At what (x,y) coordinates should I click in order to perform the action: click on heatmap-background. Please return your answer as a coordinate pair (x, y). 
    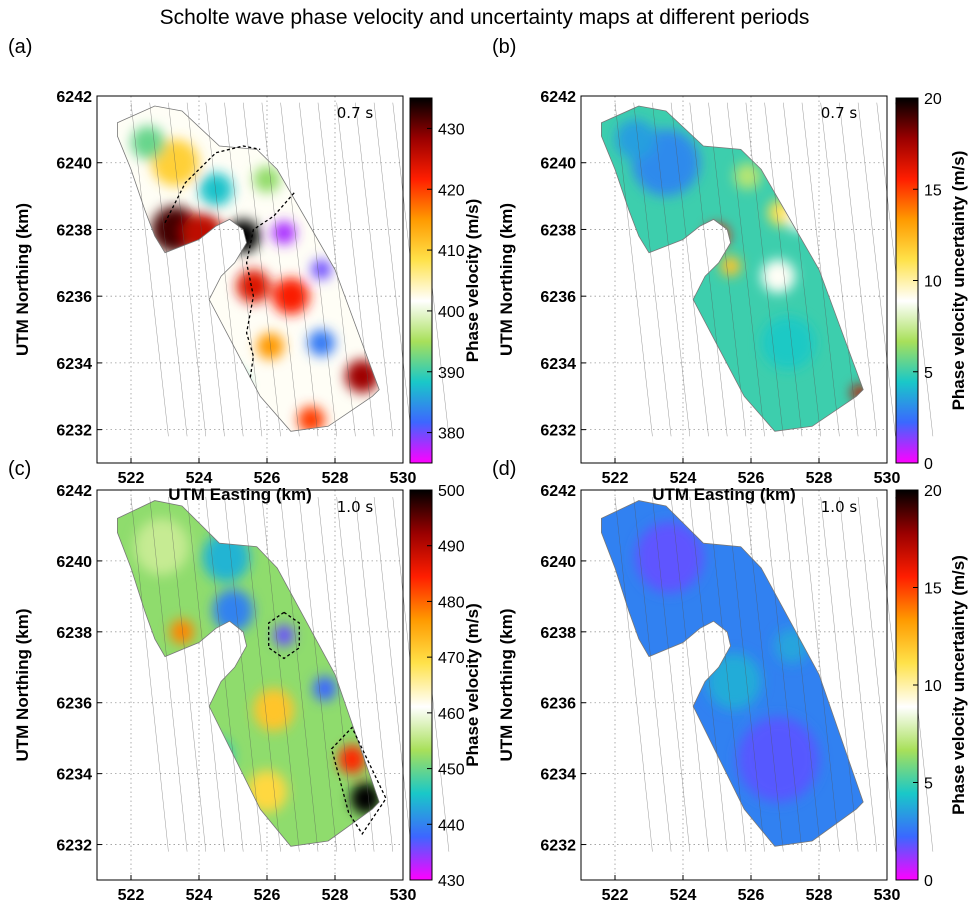
    Looking at the image, I should click on (248, 673).